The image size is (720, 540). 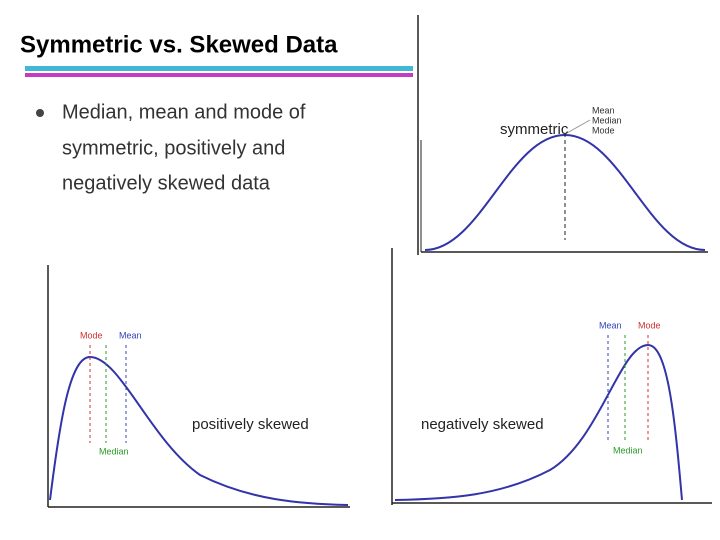 I want to click on title-rule-cyan, so click(x=219, y=68).